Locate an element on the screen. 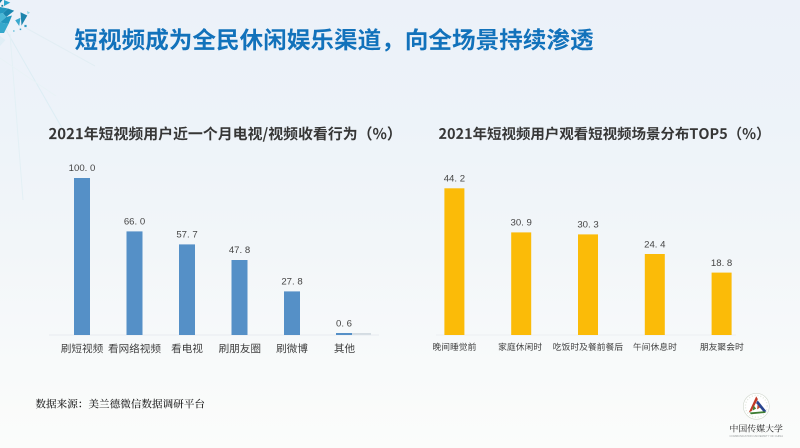 The width and height of the screenshot is (800, 448). svg-text: 30. 9 is located at coordinates (521, 223).